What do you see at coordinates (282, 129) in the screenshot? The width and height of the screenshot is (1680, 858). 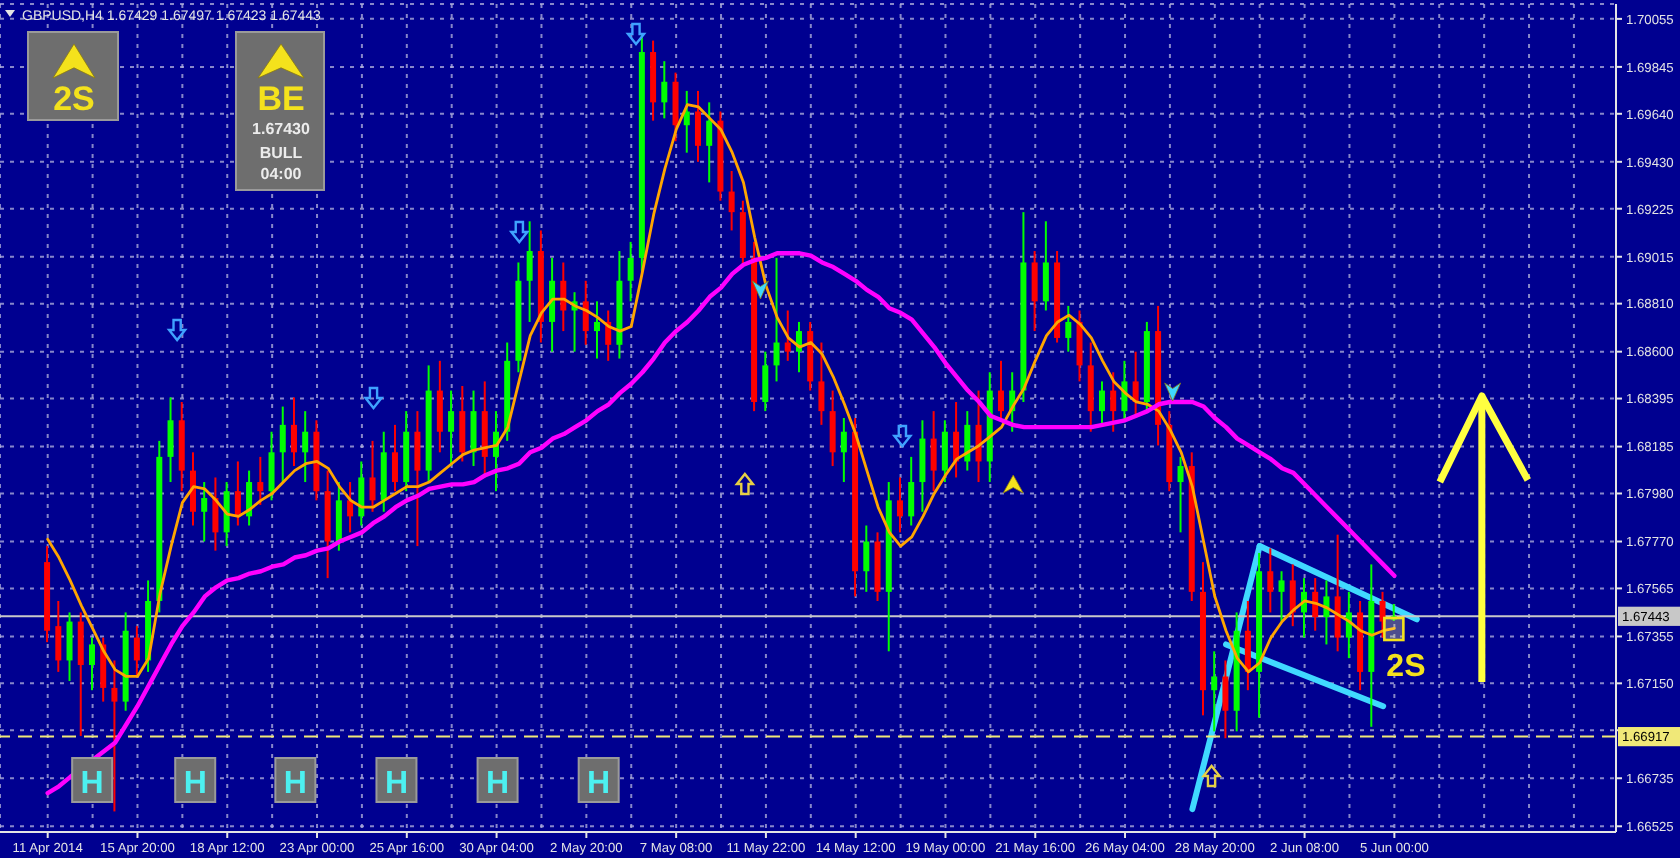 I see `annotation: 1.67430` at bounding box center [282, 129].